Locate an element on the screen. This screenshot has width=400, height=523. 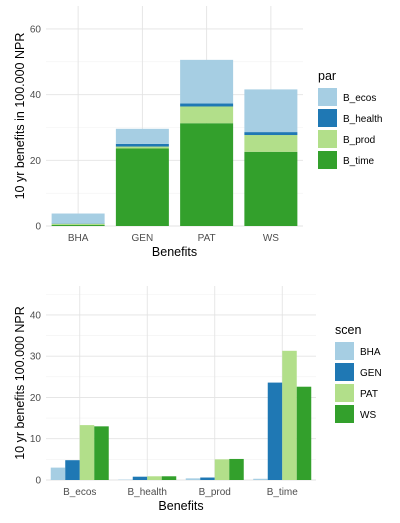
y-tick-label: 60 is located at coordinates (36, 29).